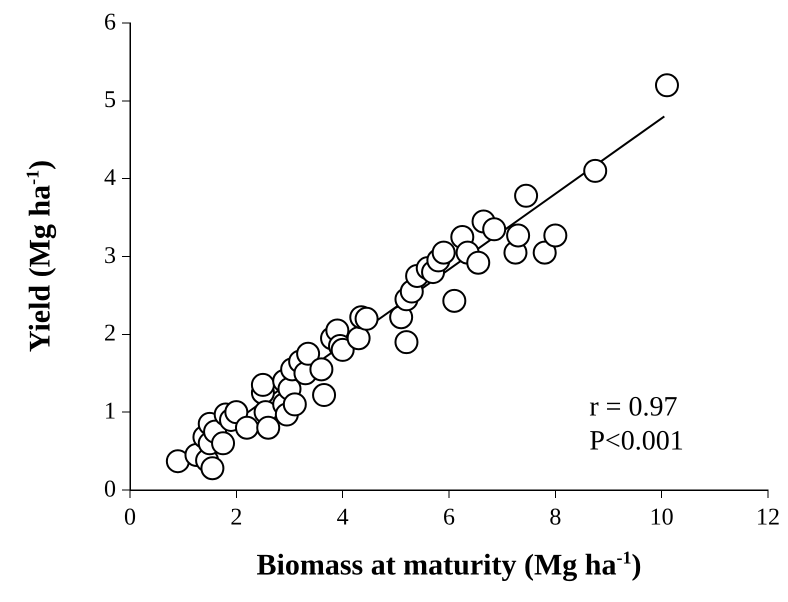 This screenshot has width=788, height=602. Describe the element at coordinates (449, 565) in the screenshot. I see `x-axis-title: Biomass at maturity (Mg ha$^{-1}$)` at that location.